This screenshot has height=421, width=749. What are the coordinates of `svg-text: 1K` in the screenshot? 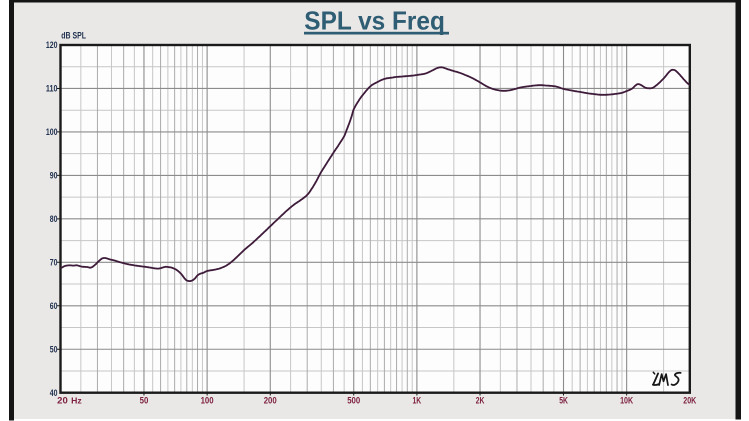 It's located at (417, 400).